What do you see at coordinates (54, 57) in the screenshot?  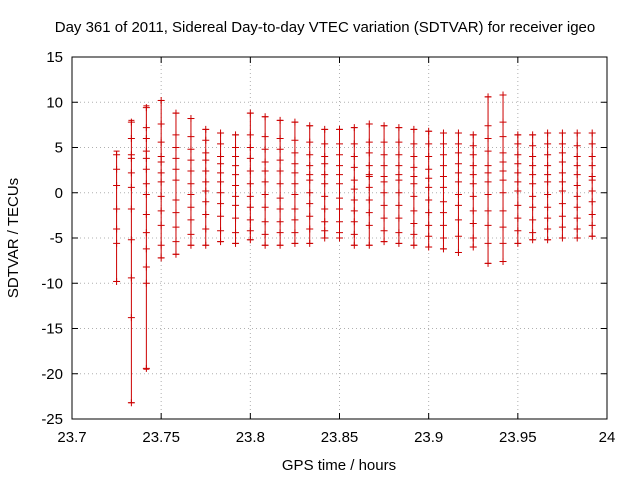 I see `y-tick-label: 15` at bounding box center [54, 57].